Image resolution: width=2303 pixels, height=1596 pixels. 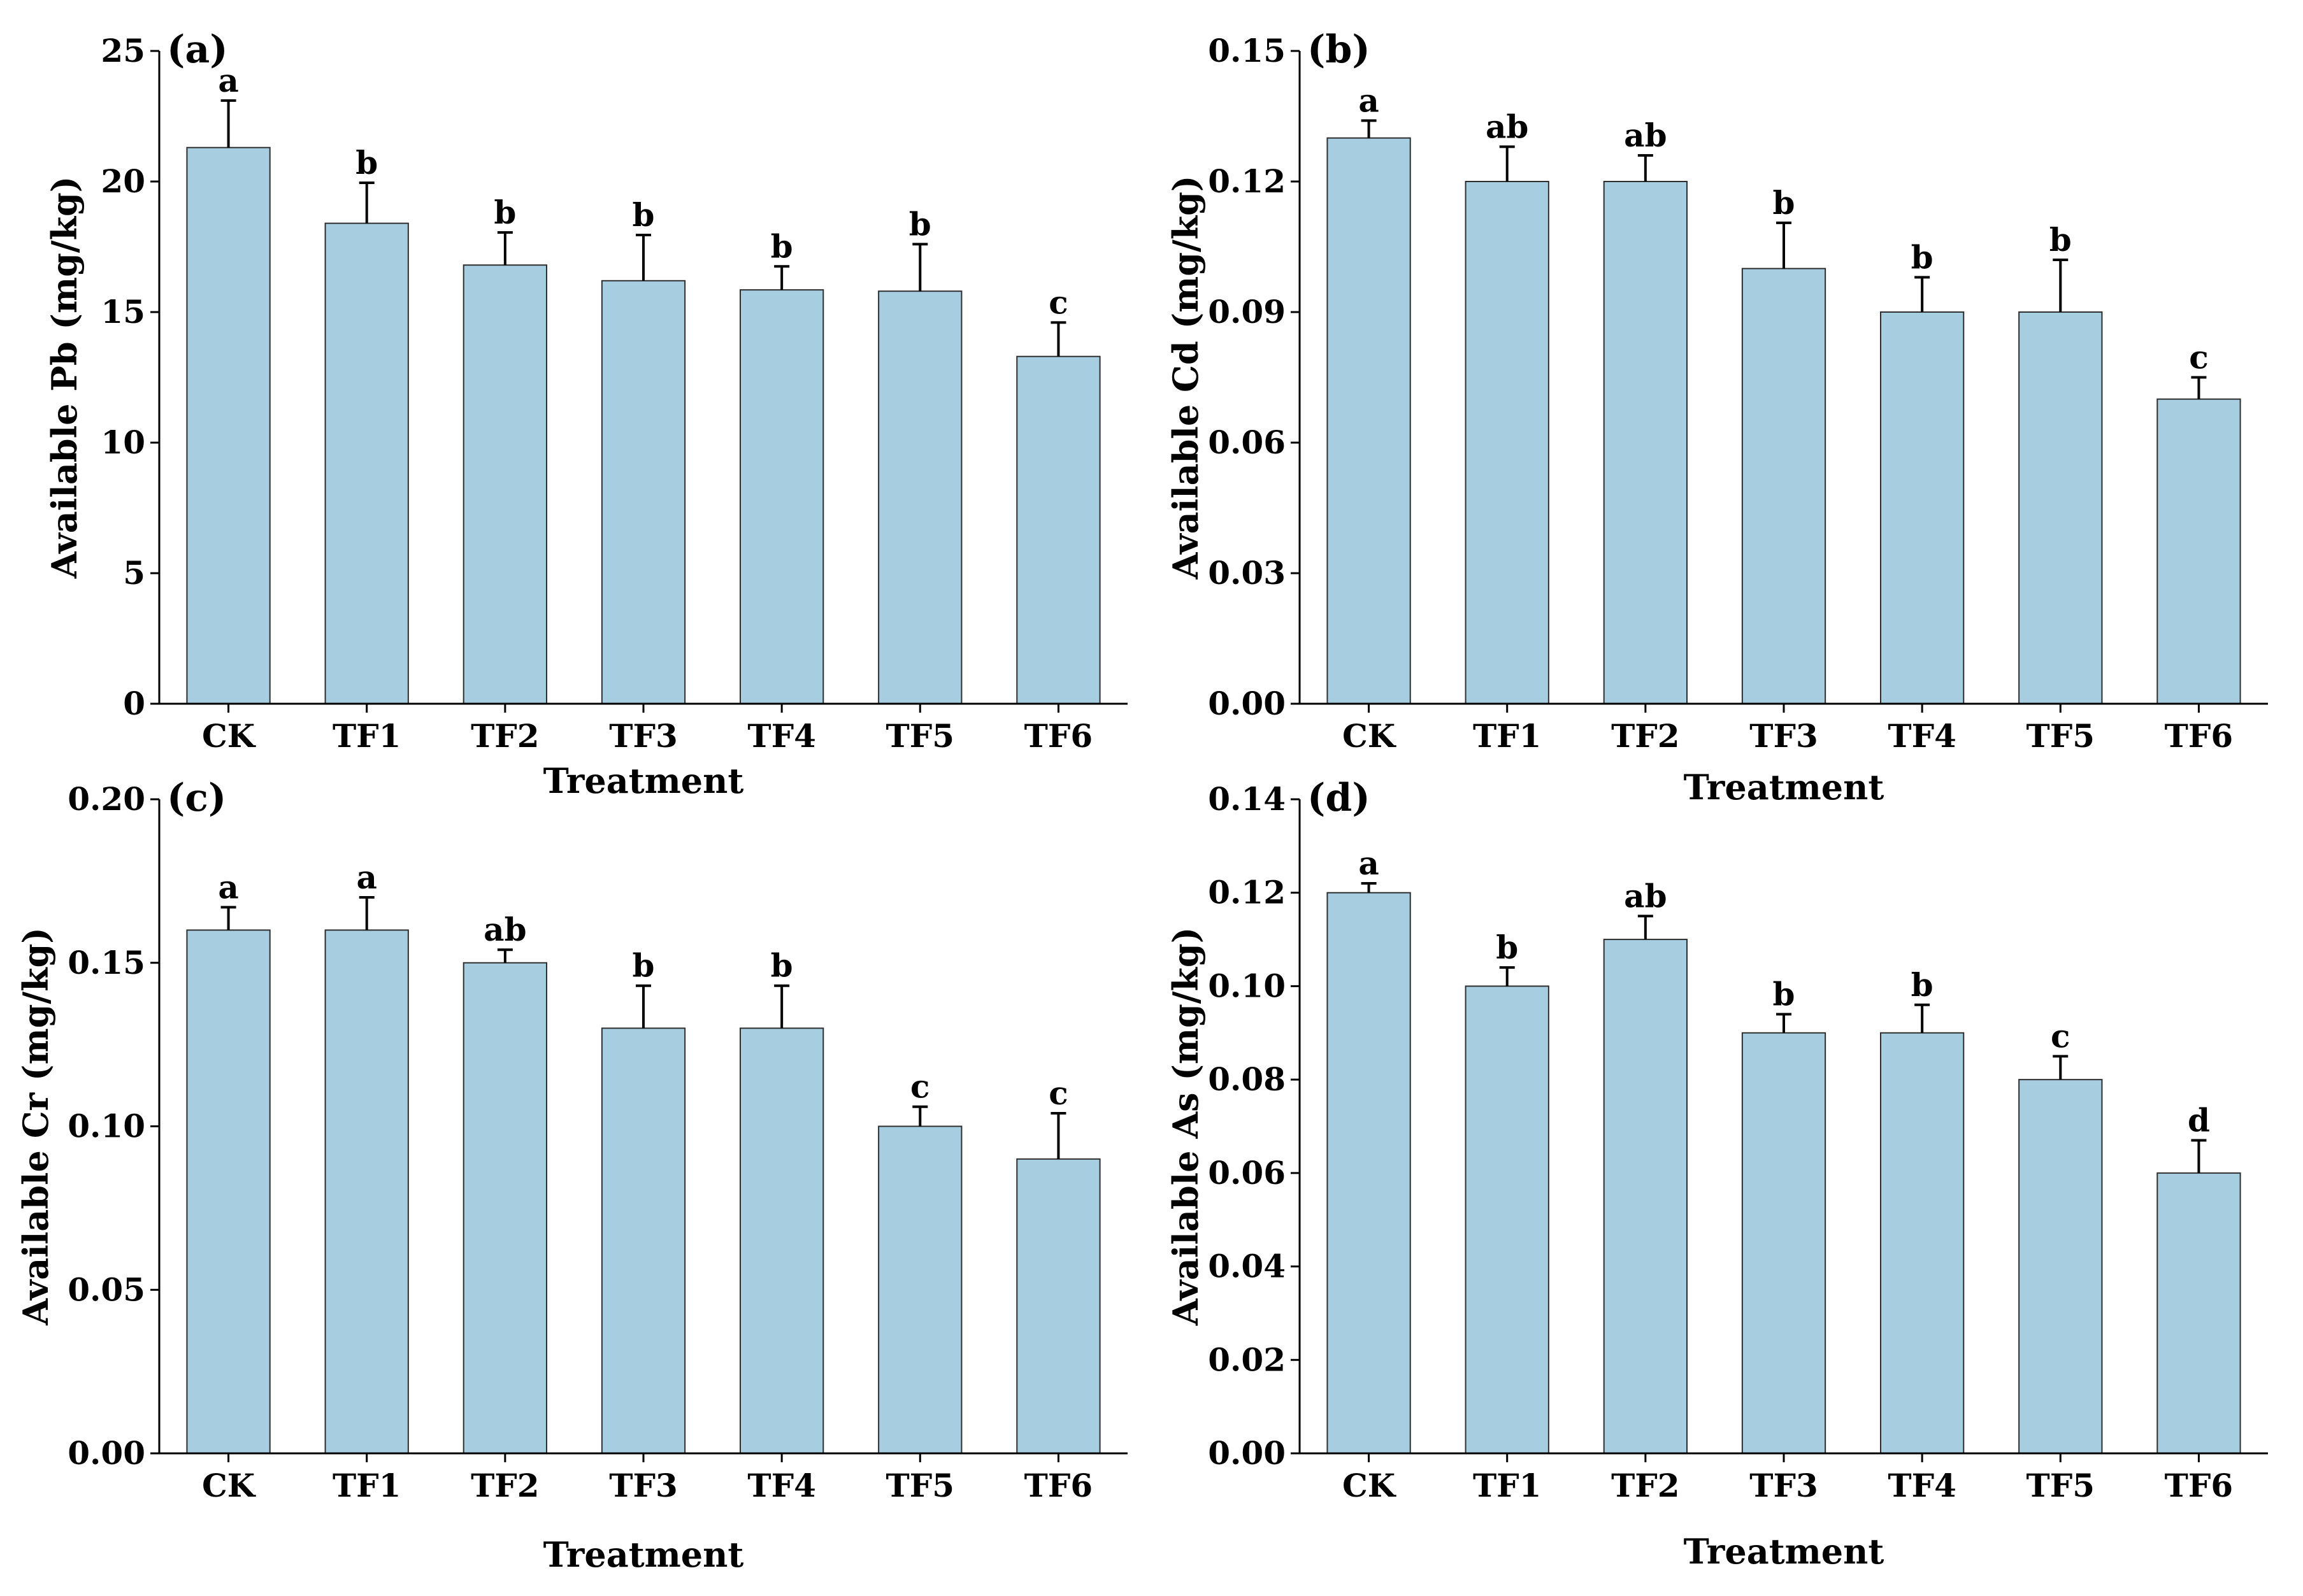 What do you see at coordinates (134, 703) in the screenshot?
I see `y-tick-label: 0` at bounding box center [134, 703].